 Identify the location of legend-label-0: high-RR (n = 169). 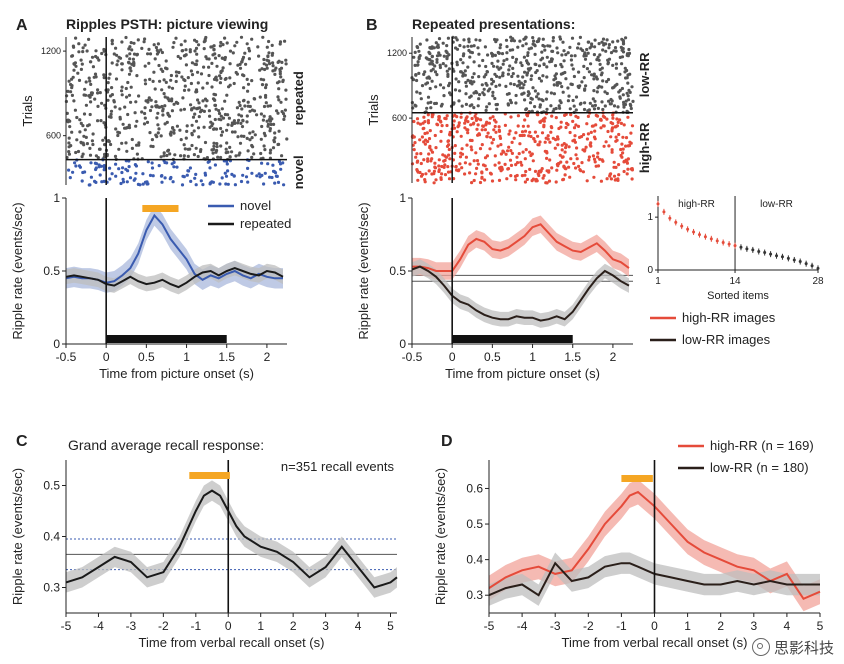
(762, 445).